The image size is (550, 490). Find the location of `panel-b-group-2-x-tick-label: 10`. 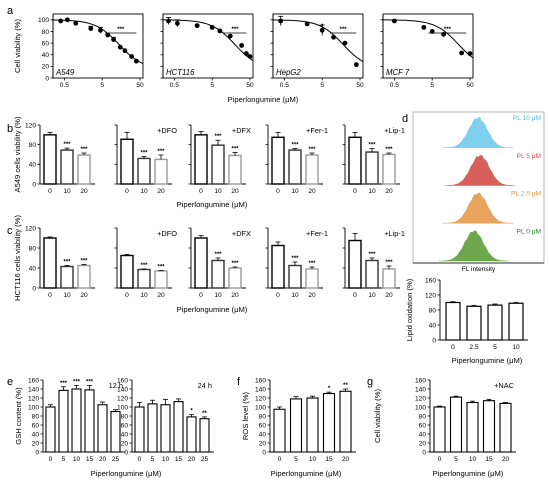

panel-b-group-2-x-tick-label: 10 is located at coordinates (218, 191).